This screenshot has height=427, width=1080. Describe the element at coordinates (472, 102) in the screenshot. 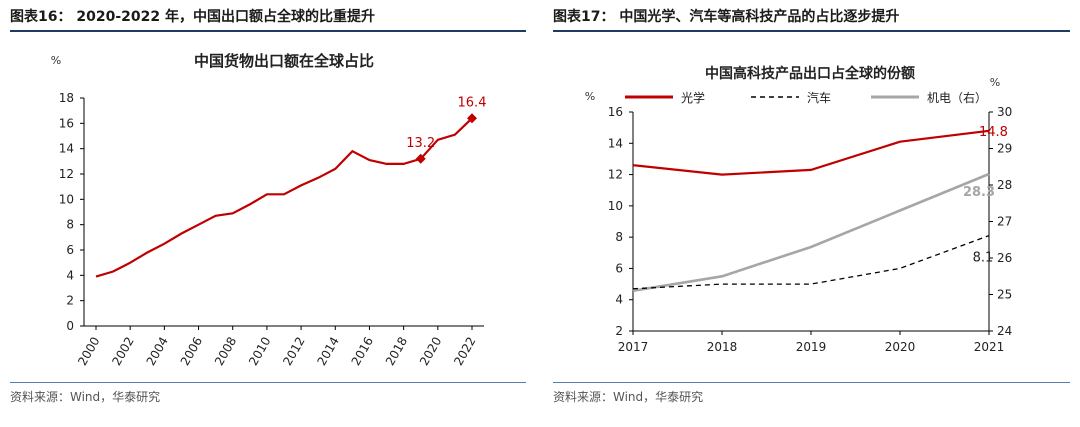

I see `data-label: 16.4` at that location.